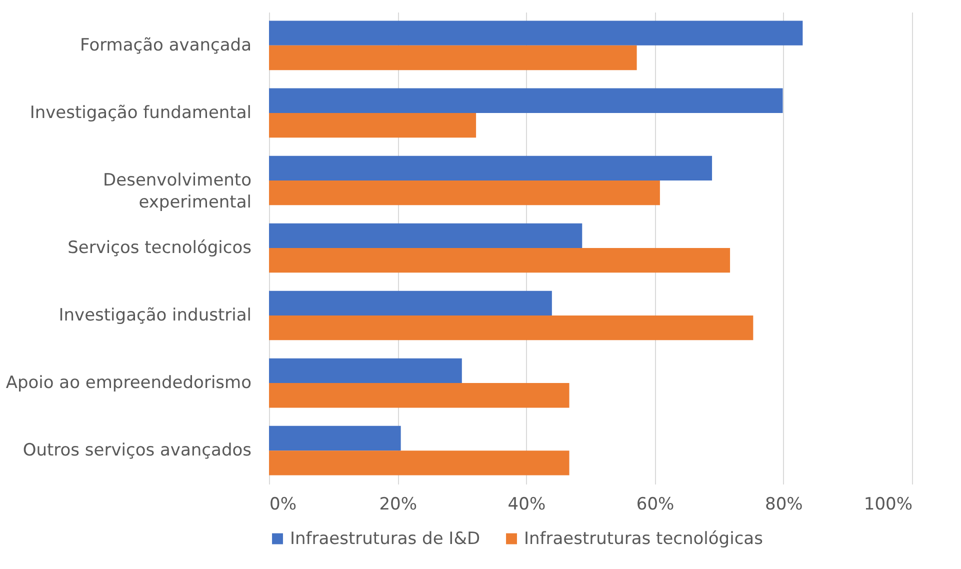 The width and height of the screenshot is (961, 569). What do you see at coordinates (129, 383) in the screenshot?
I see `y-tick-label: Apoio ao empreendedorismo` at bounding box center [129, 383].